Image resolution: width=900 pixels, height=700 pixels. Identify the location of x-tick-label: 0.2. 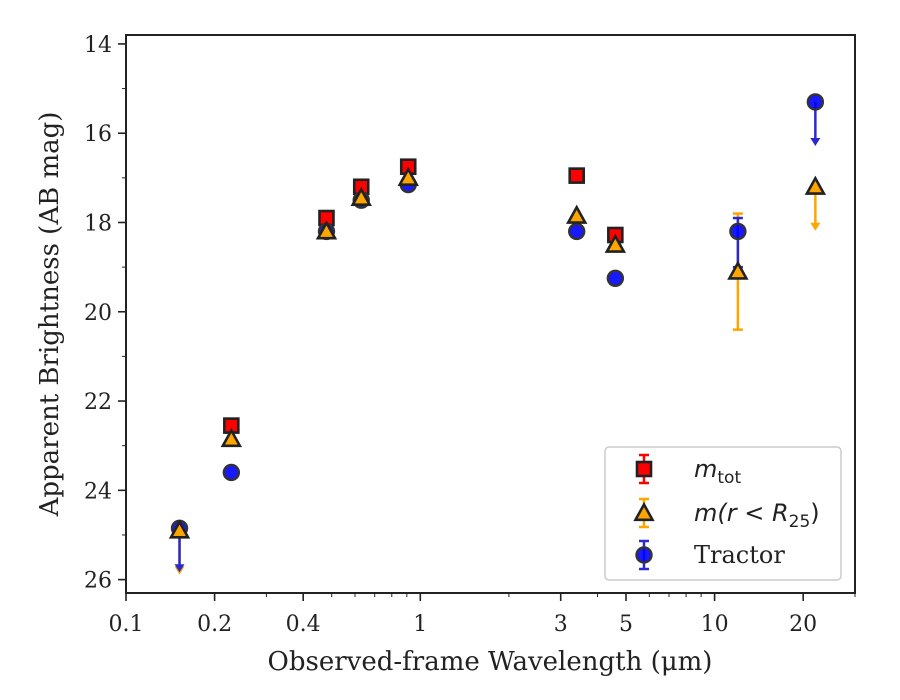
(214, 624).